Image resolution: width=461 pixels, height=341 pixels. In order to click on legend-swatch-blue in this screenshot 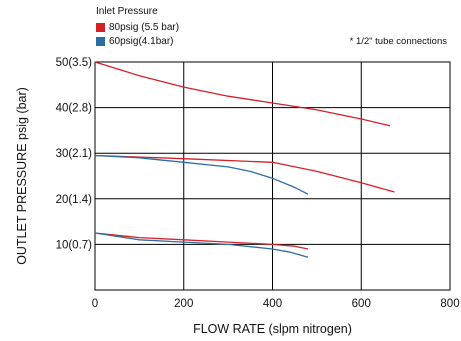, I will do `click(100, 41)`.